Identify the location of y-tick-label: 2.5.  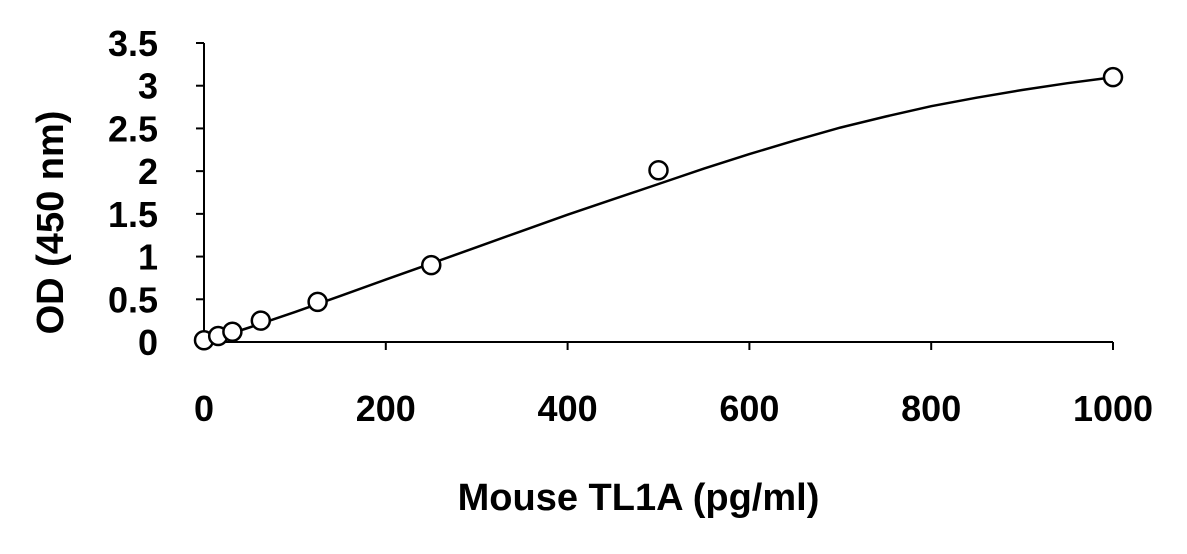
(133, 128).